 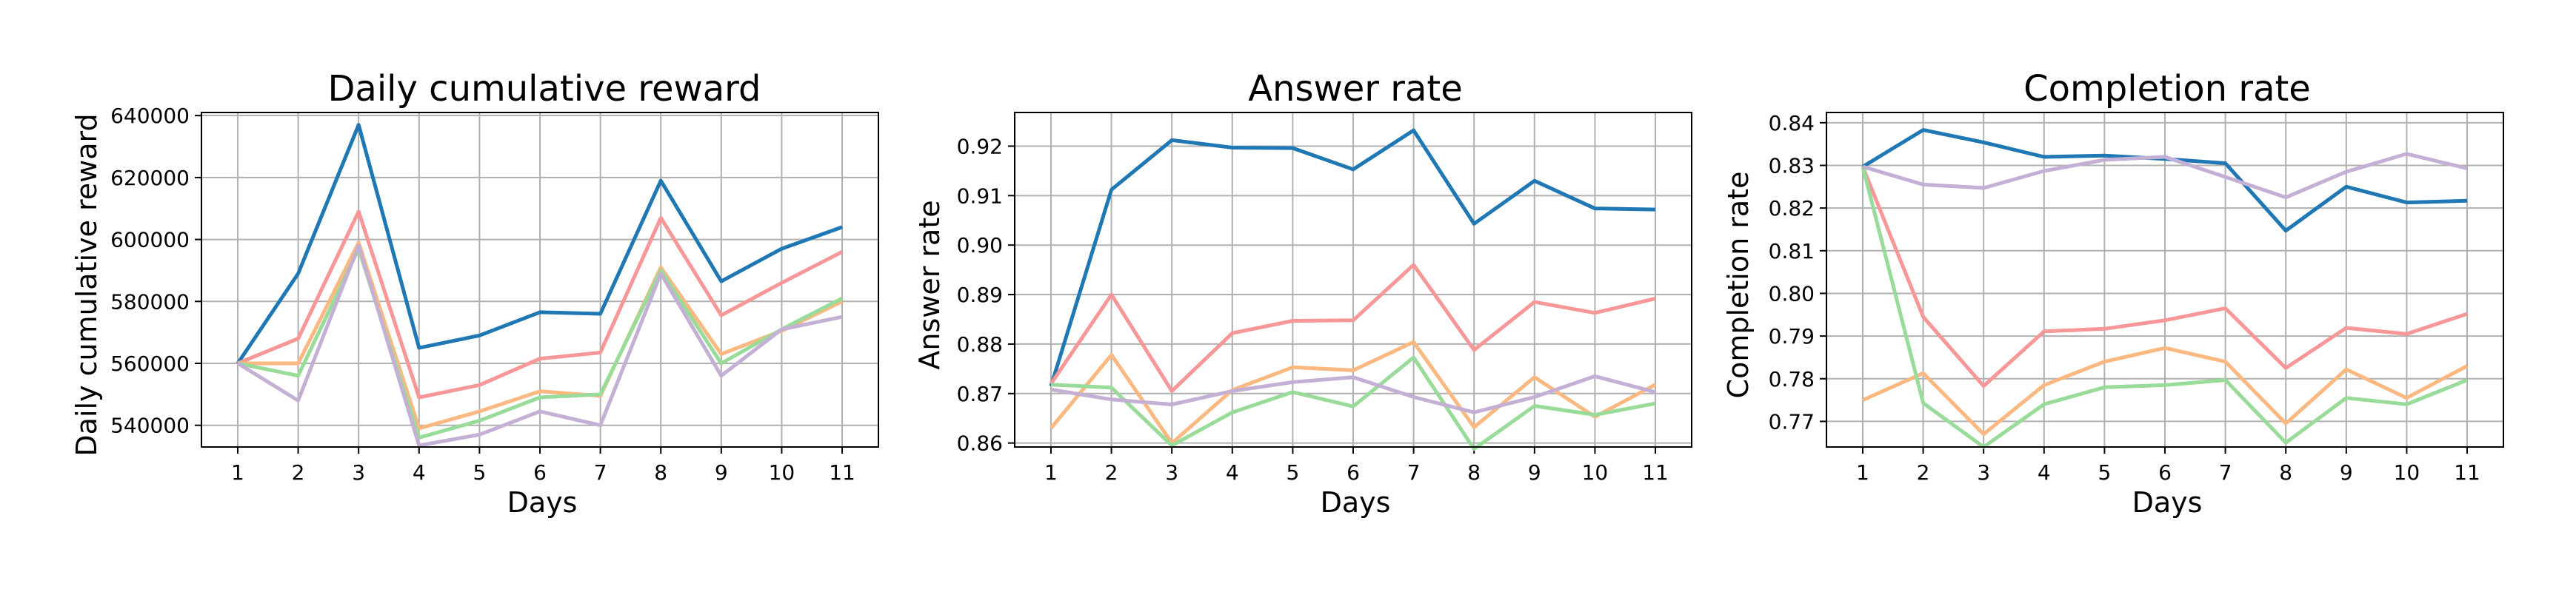 What do you see at coordinates (150, 426) in the screenshot?
I see `y-tick-label: 540000` at bounding box center [150, 426].